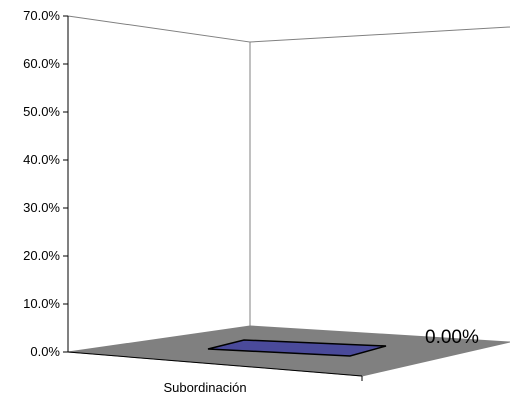 The image size is (510, 396). Describe the element at coordinates (41, 63) in the screenshot. I see `y-tick-label: 60.0%` at that location.